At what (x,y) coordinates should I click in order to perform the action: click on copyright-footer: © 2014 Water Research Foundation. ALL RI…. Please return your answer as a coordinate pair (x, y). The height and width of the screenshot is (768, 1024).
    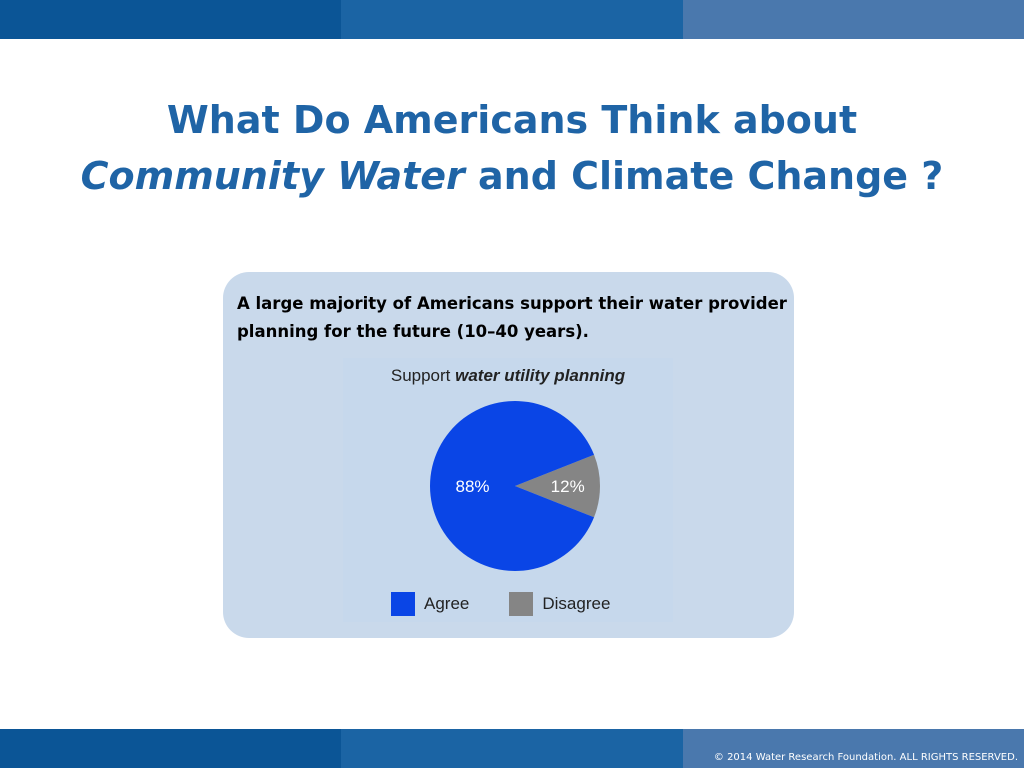
    Looking at the image, I should click on (865, 757).